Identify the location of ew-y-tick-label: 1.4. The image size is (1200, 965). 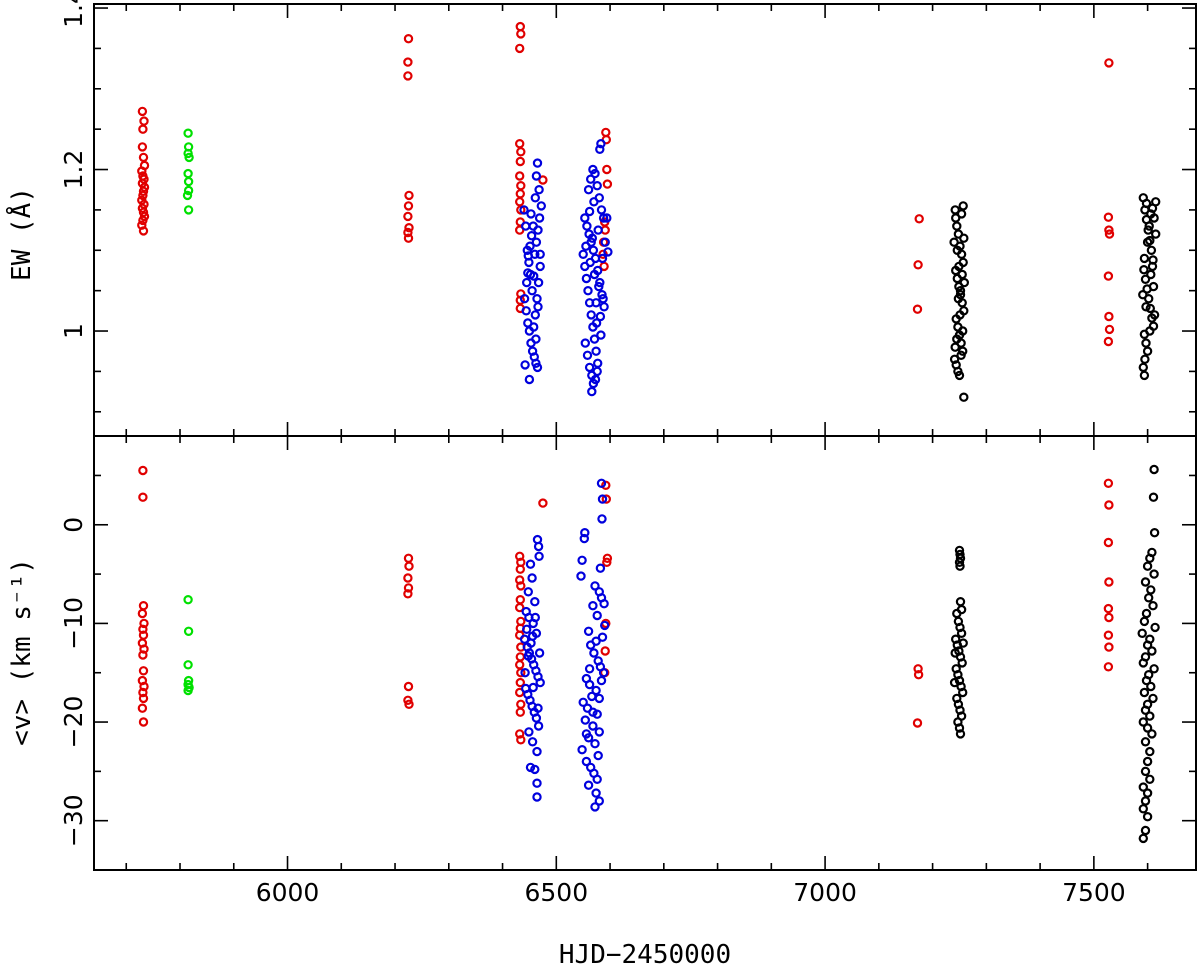
(73, 14).